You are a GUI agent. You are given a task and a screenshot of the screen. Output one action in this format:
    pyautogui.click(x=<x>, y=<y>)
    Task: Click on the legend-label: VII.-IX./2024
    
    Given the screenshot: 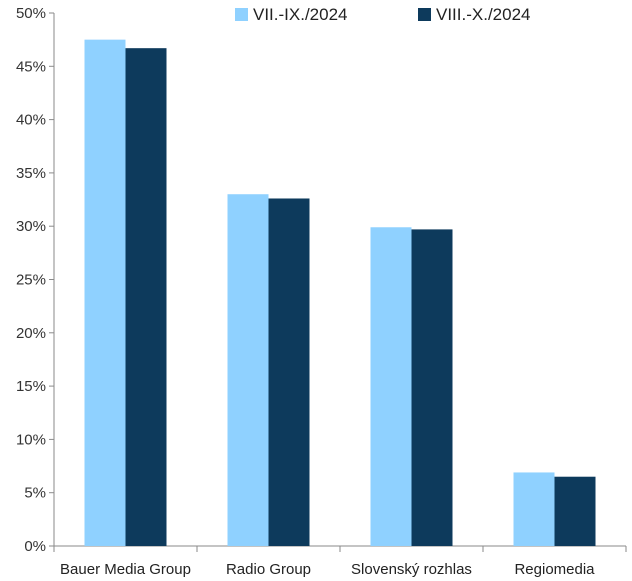 What is the action you would take?
    pyautogui.click(x=300, y=14)
    